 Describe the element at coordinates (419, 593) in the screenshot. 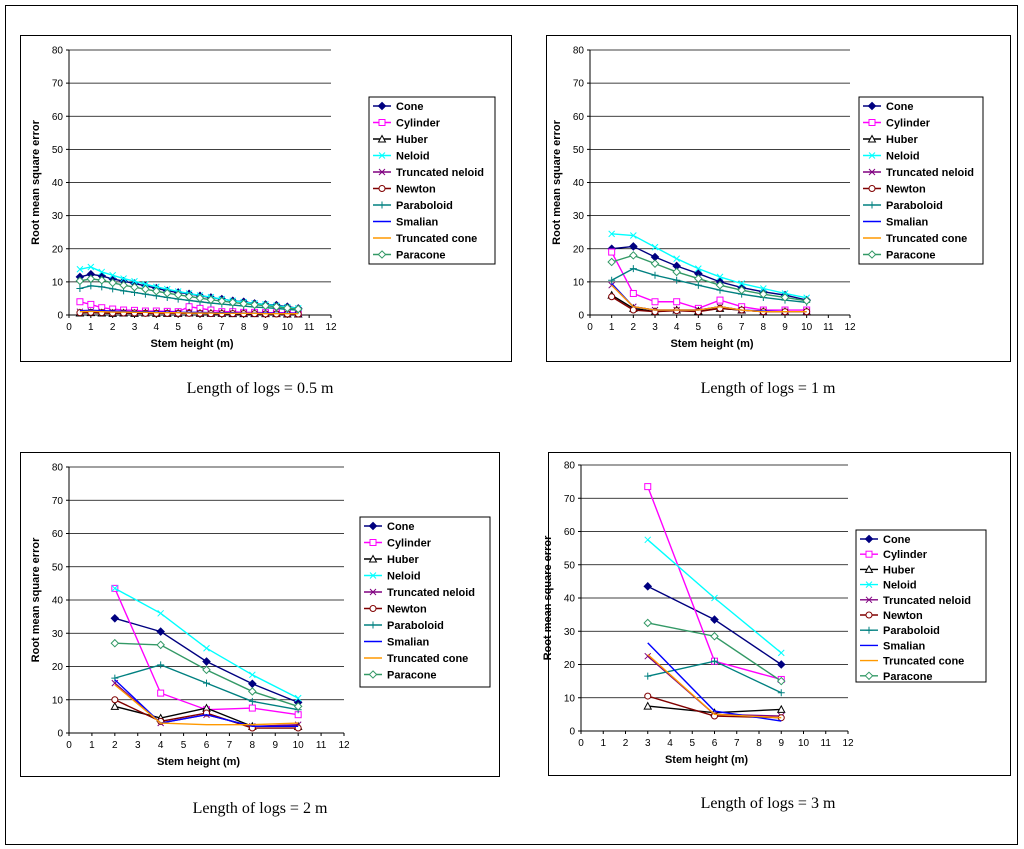

I see `legend-item-truncated-neloid: Truncated neloid` at that location.